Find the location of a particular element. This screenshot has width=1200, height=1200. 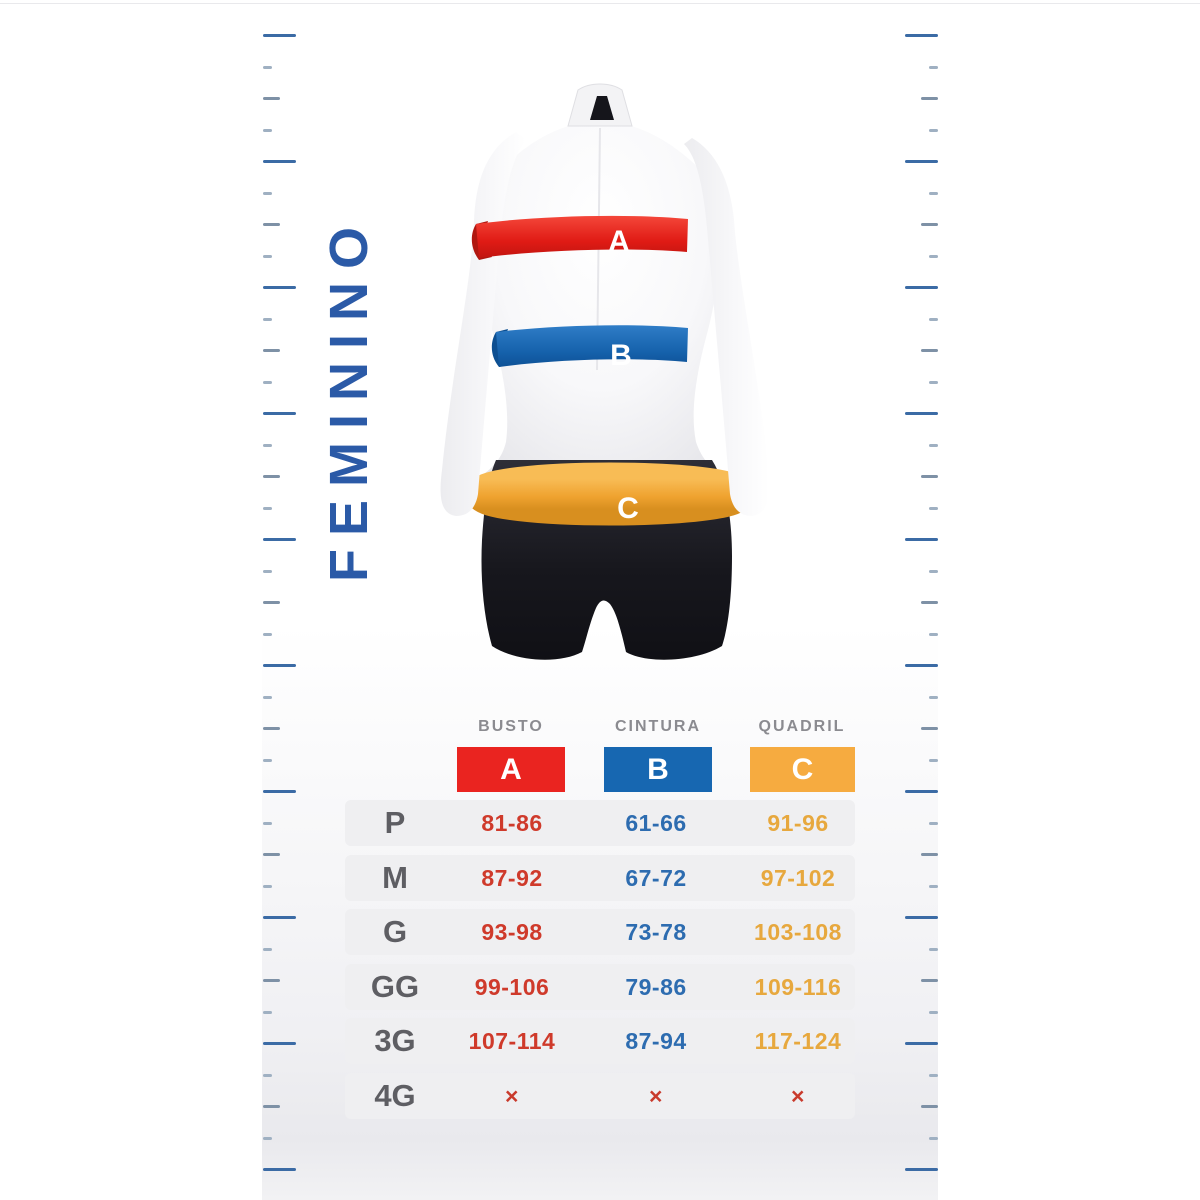

collar-opening is located at coordinates (602, 108).